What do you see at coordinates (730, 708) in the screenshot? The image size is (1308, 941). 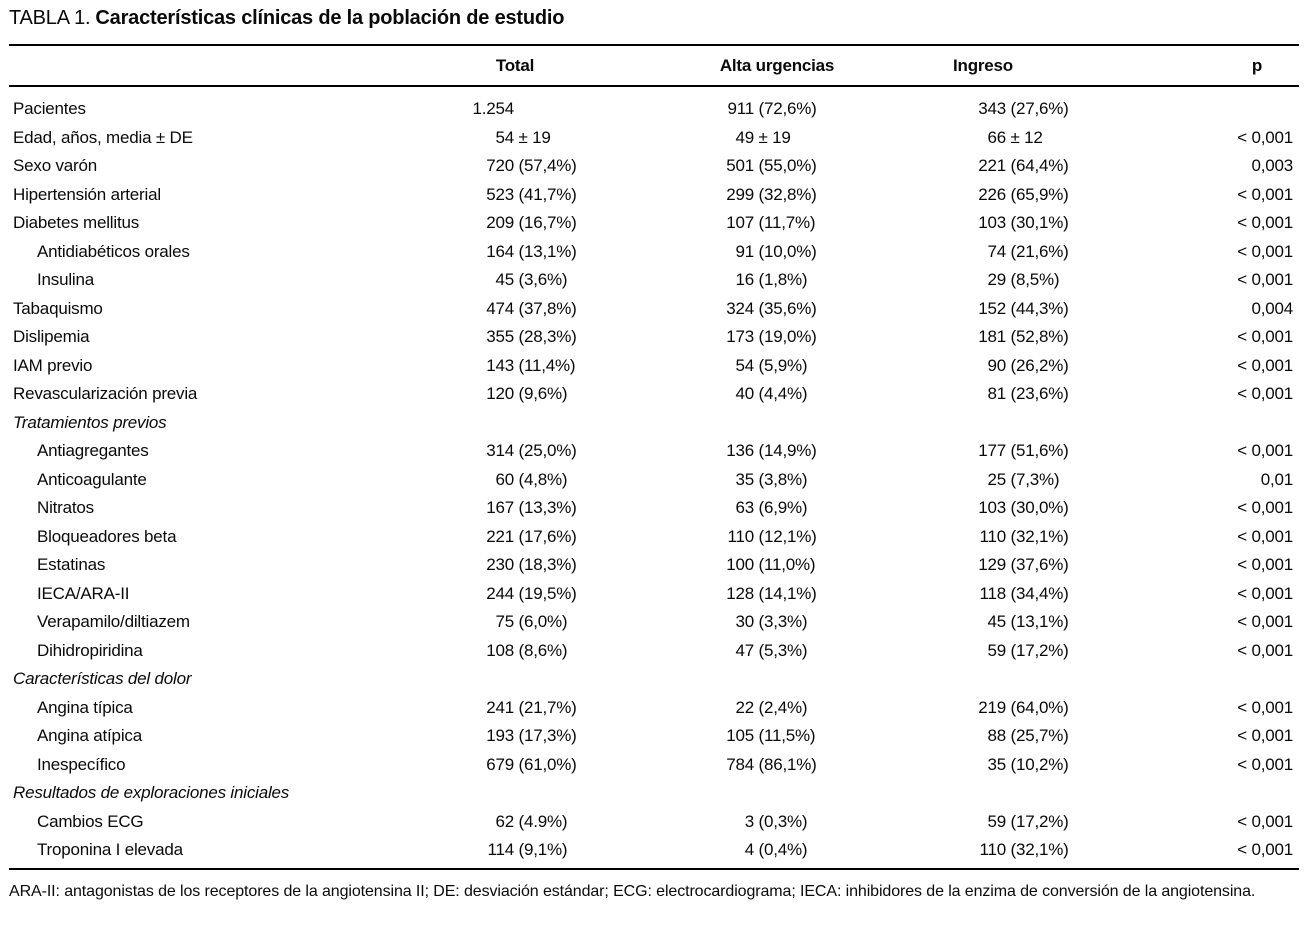 I see `cell-alta-urgencias: 22 (2,4%)` at bounding box center [730, 708].